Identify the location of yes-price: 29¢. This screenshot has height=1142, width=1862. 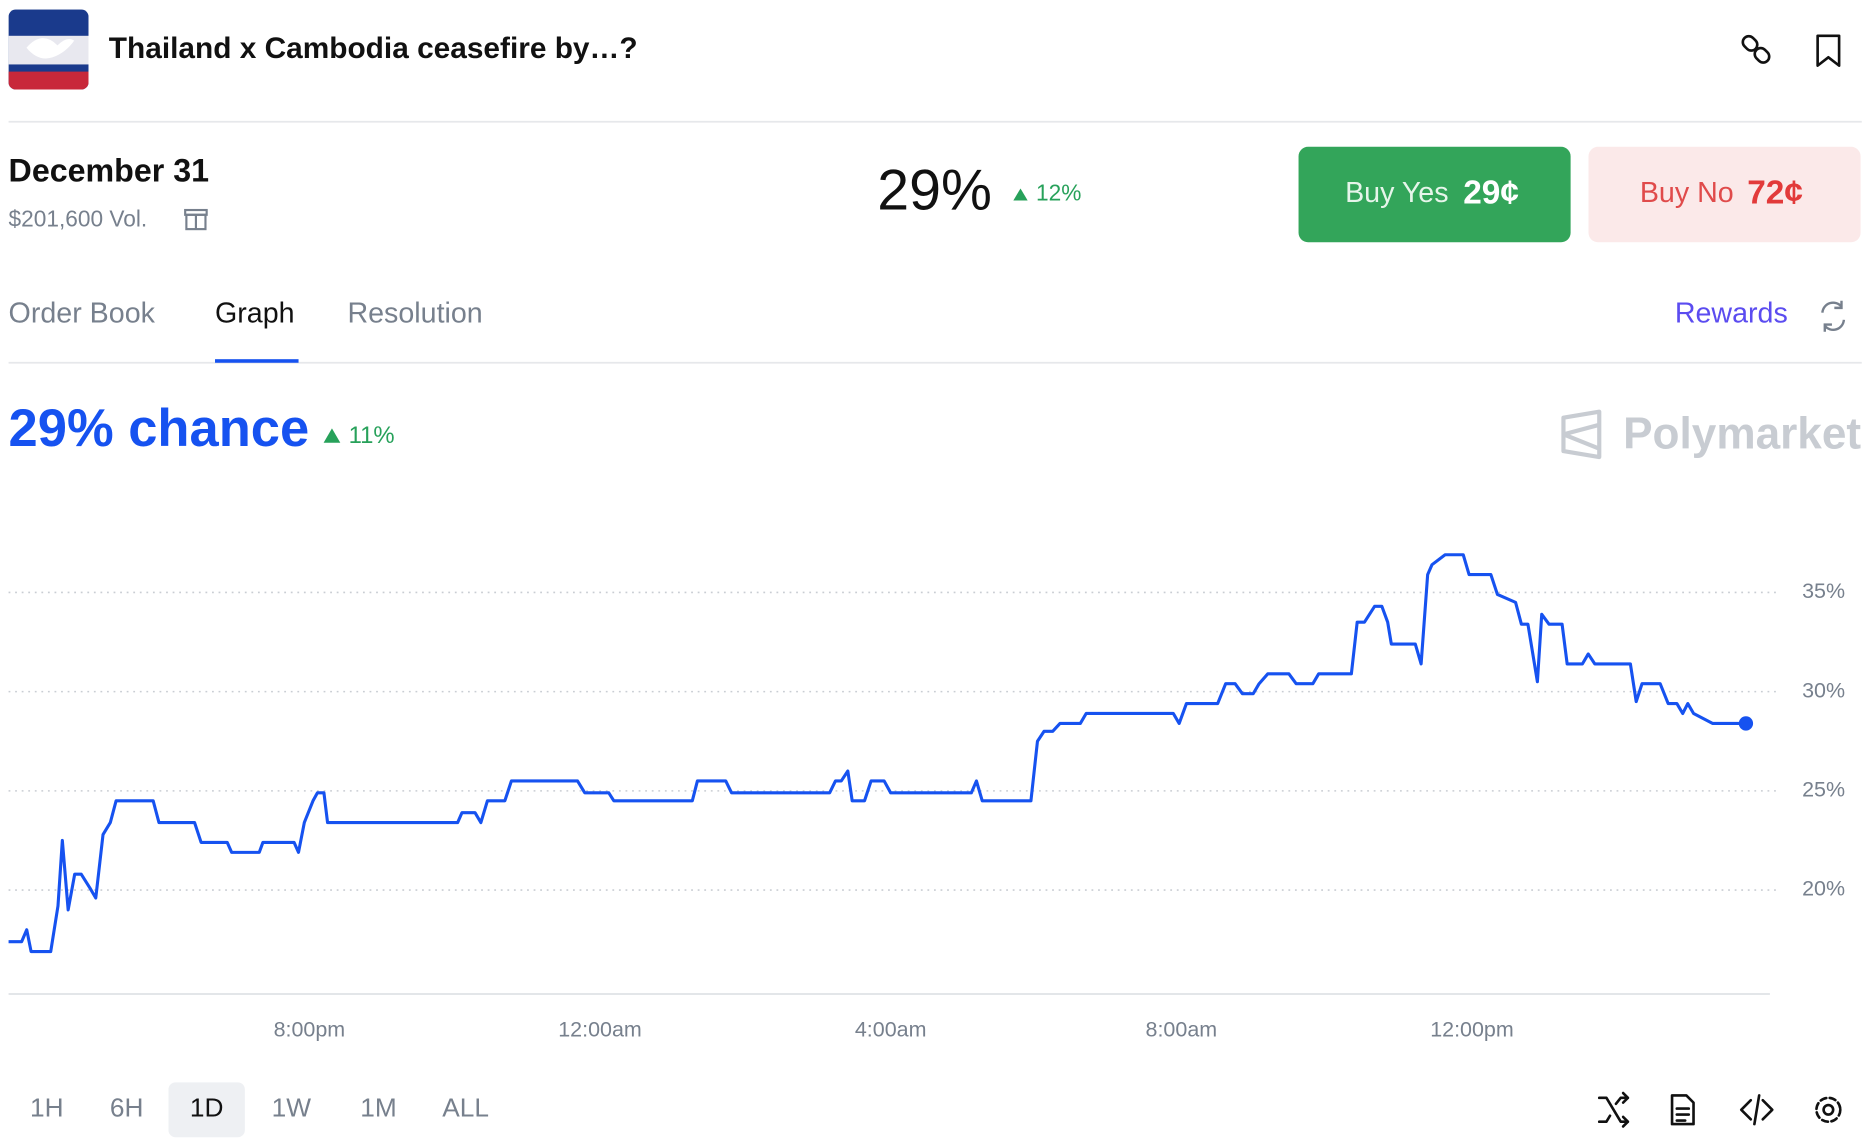
(1491, 192).